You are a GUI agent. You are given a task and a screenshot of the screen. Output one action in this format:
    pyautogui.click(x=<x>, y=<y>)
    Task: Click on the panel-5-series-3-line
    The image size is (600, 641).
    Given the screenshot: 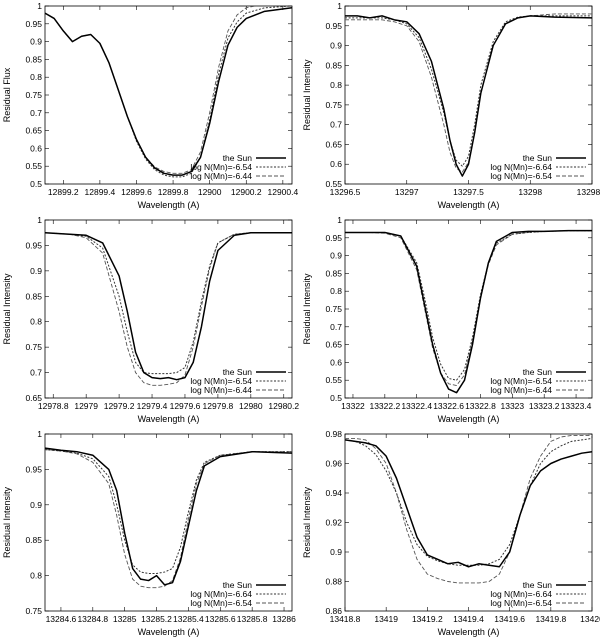 What is the action you would take?
    pyautogui.click(x=168, y=519)
    